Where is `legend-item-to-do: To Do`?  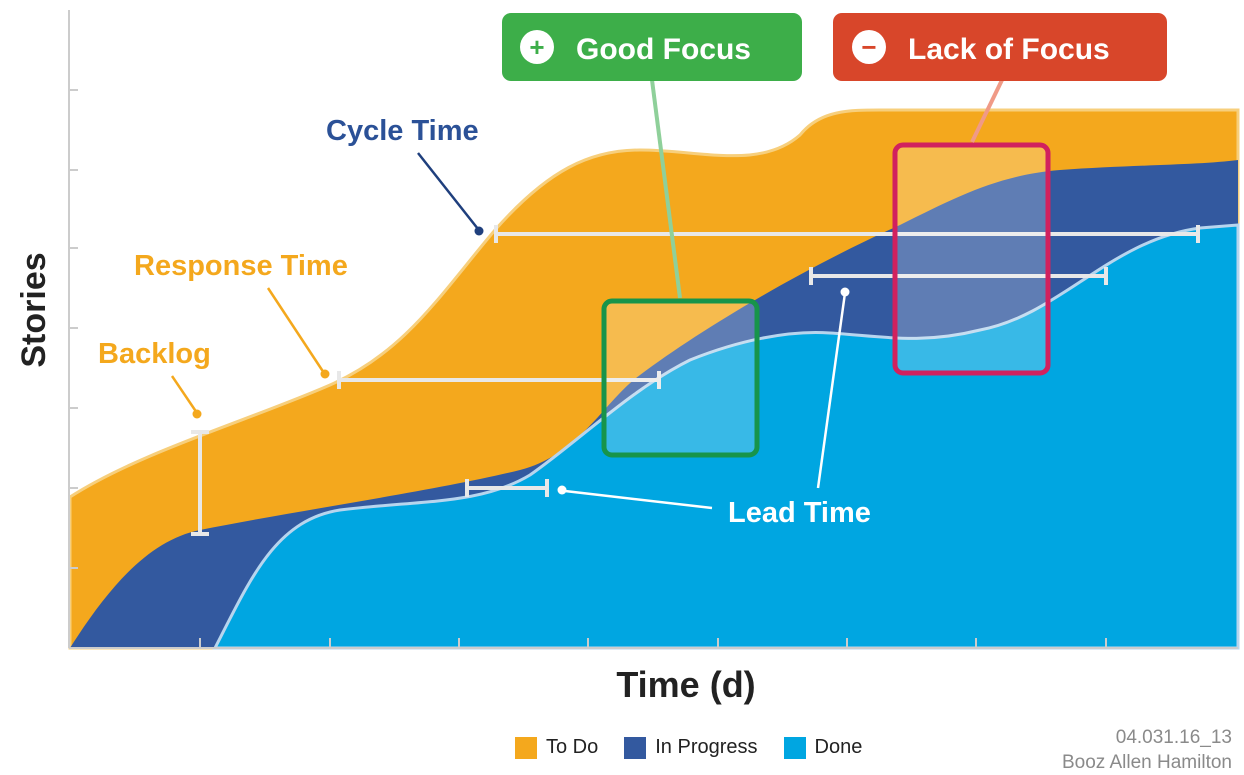 legend-item-to-do: To Do is located at coordinates (556, 747).